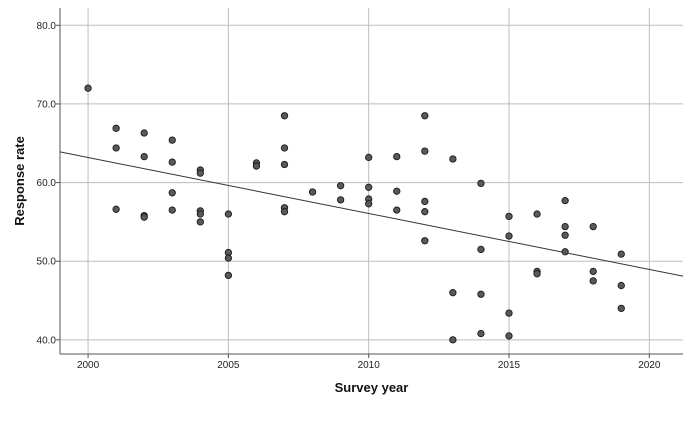 The image size is (690, 427). What do you see at coordinates (47, 340) in the screenshot?
I see `y-tick-label: 40.0` at bounding box center [47, 340].